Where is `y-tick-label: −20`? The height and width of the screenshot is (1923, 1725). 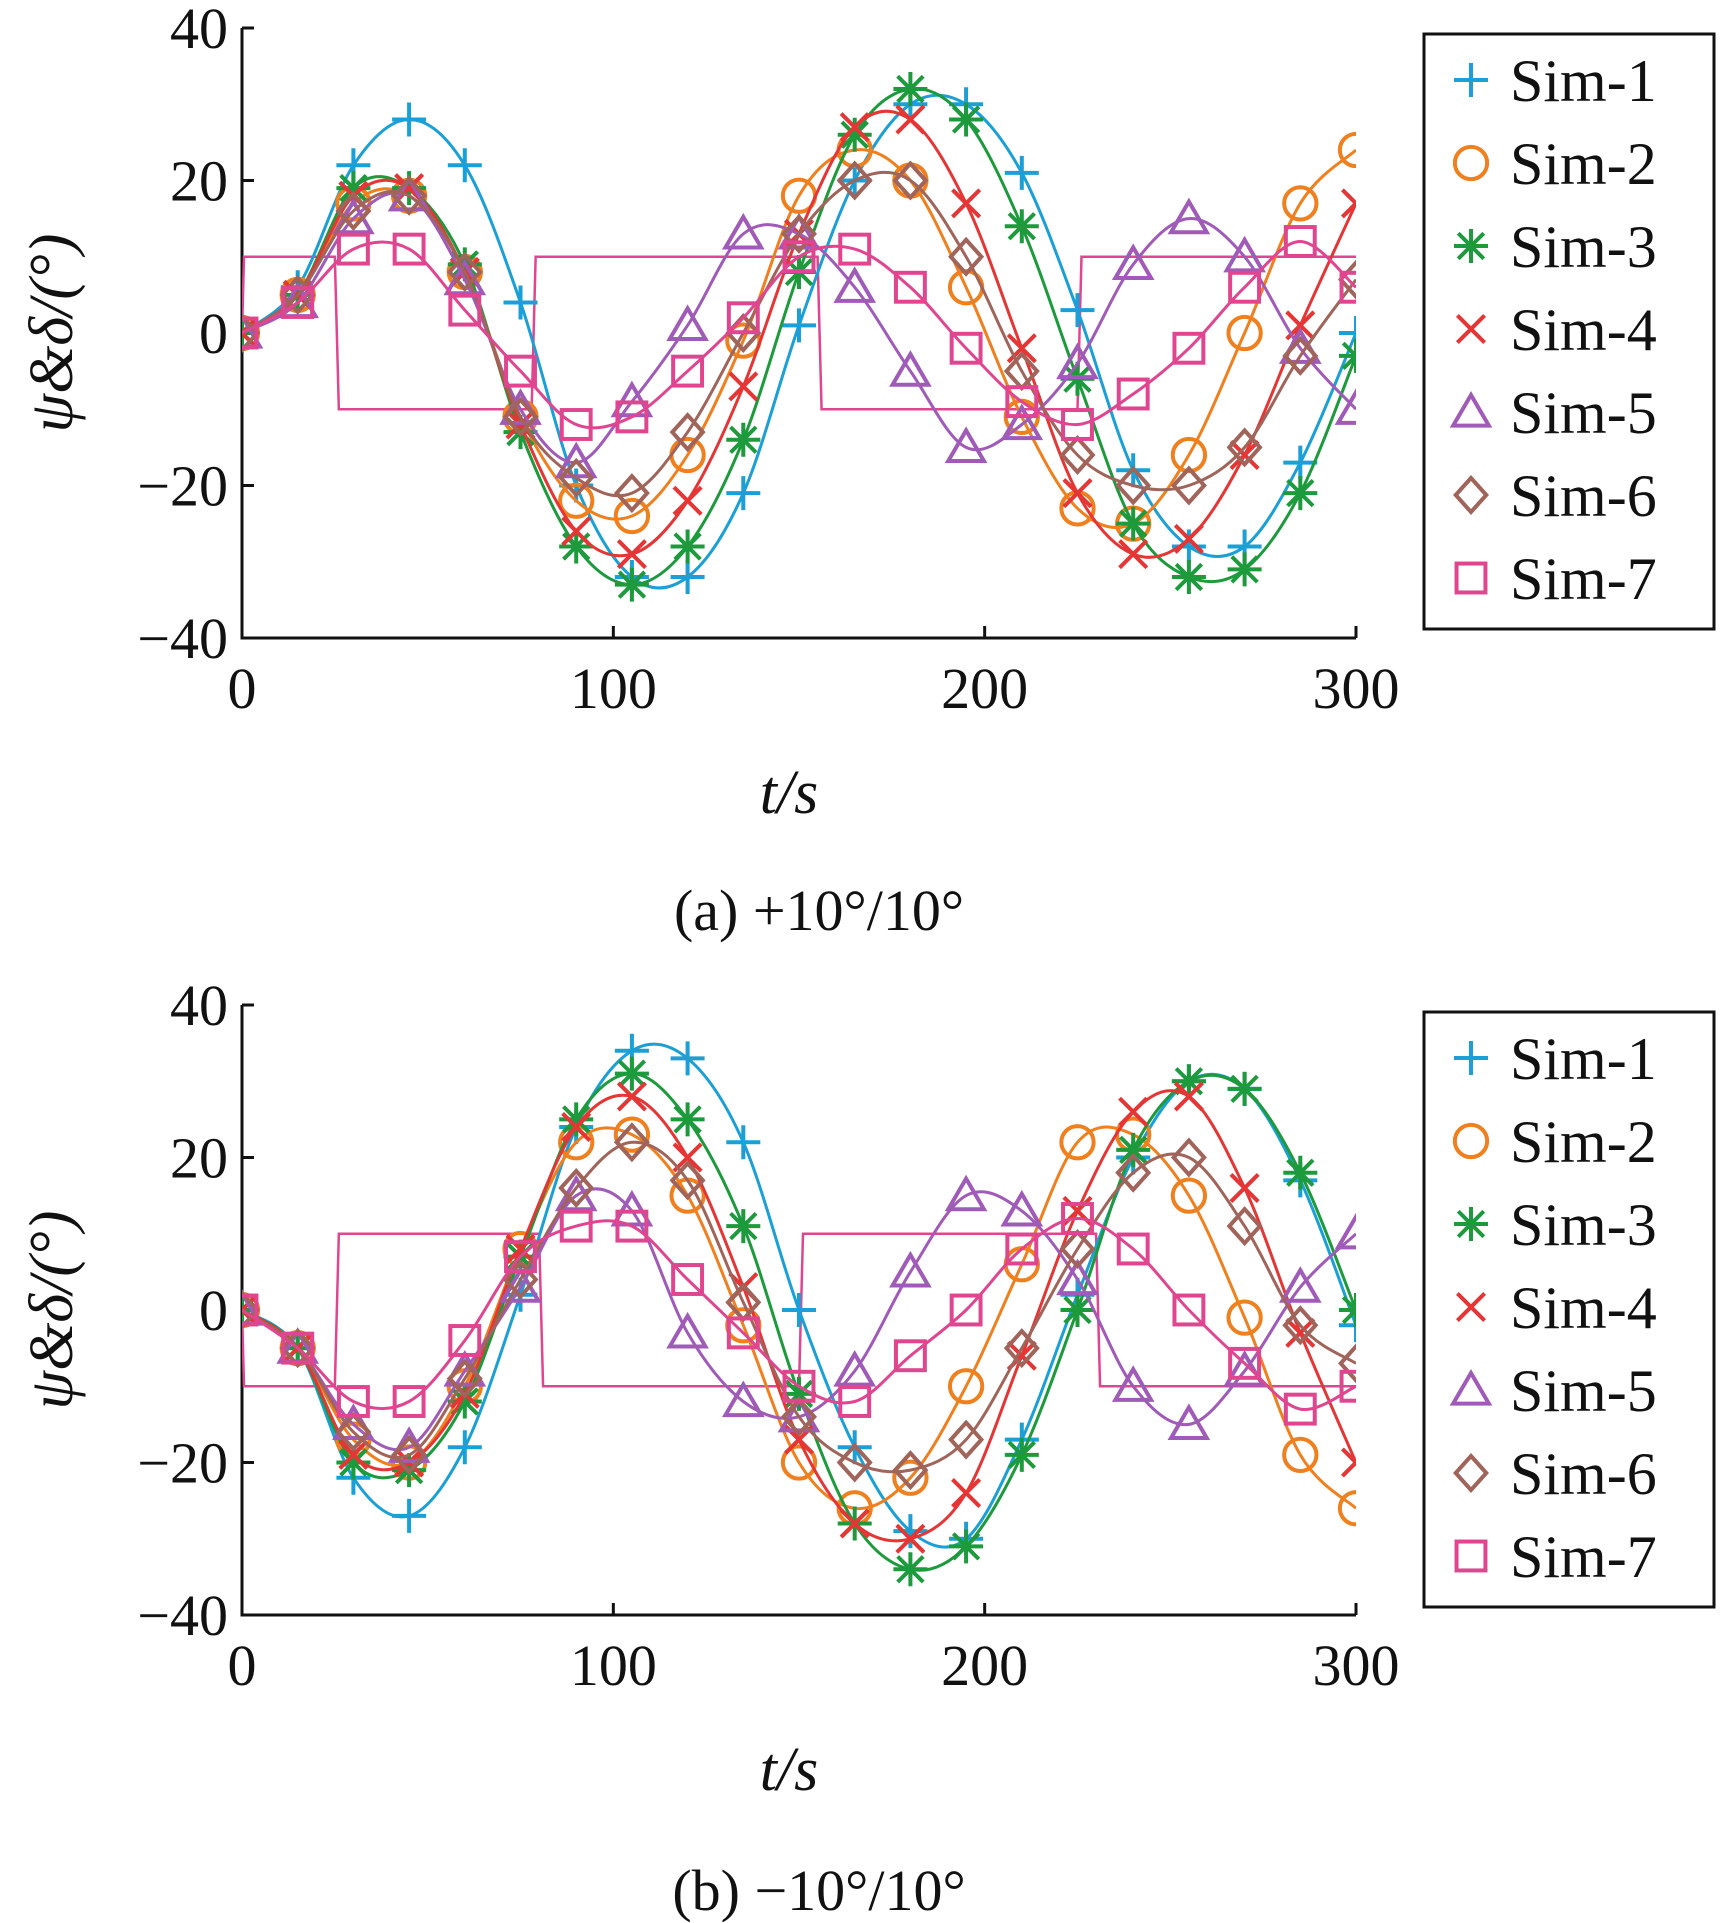 y-tick-label: −20 is located at coordinates (182, 486).